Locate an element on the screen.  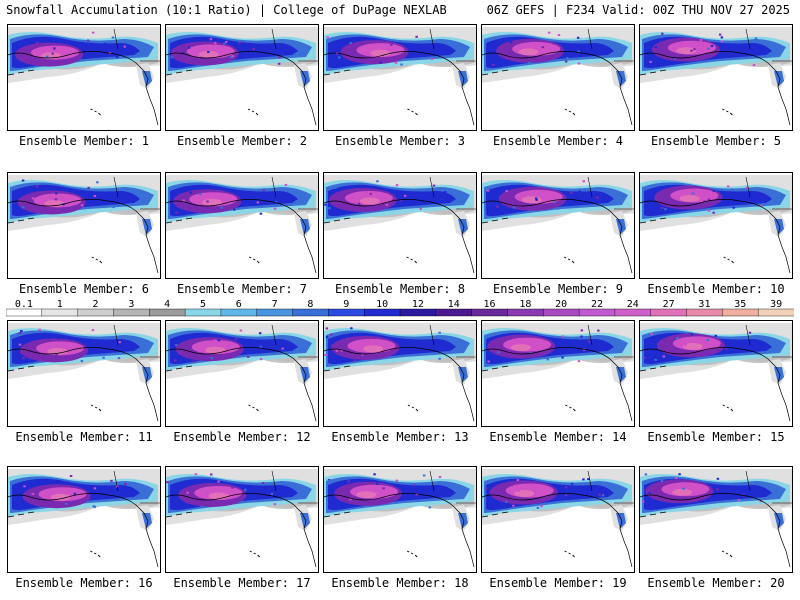
legend-tick-label: 16 is located at coordinates (490, 304).